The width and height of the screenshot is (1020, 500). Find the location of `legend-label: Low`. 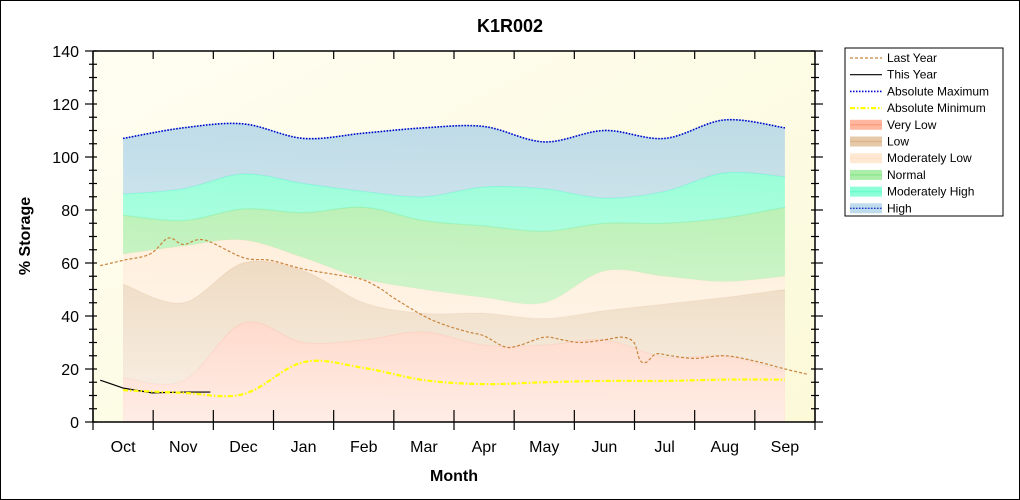

legend-label: Low is located at coordinates (898, 142).